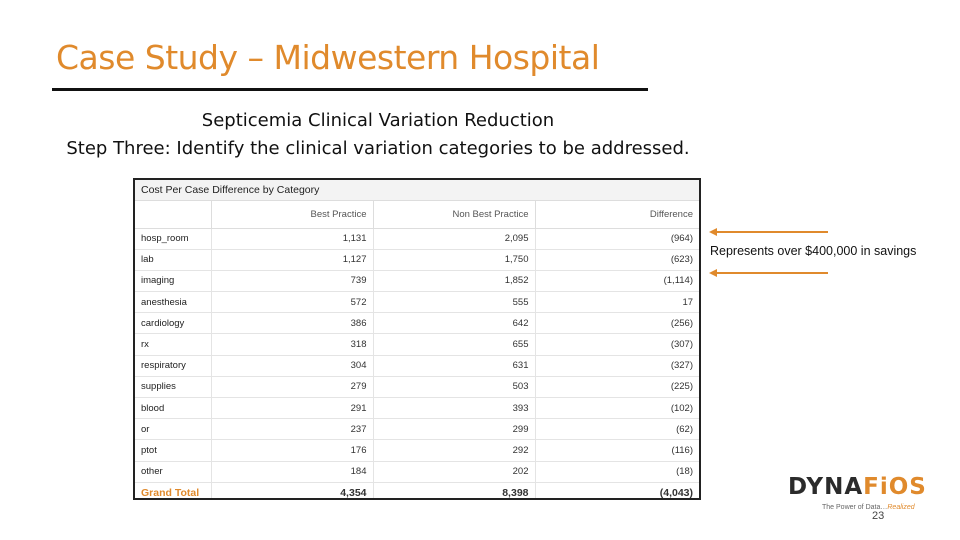 This screenshot has height=540, width=960. What do you see at coordinates (328, 57) in the screenshot?
I see `slide-title: Case Study – Midwestern Hospital` at bounding box center [328, 57].